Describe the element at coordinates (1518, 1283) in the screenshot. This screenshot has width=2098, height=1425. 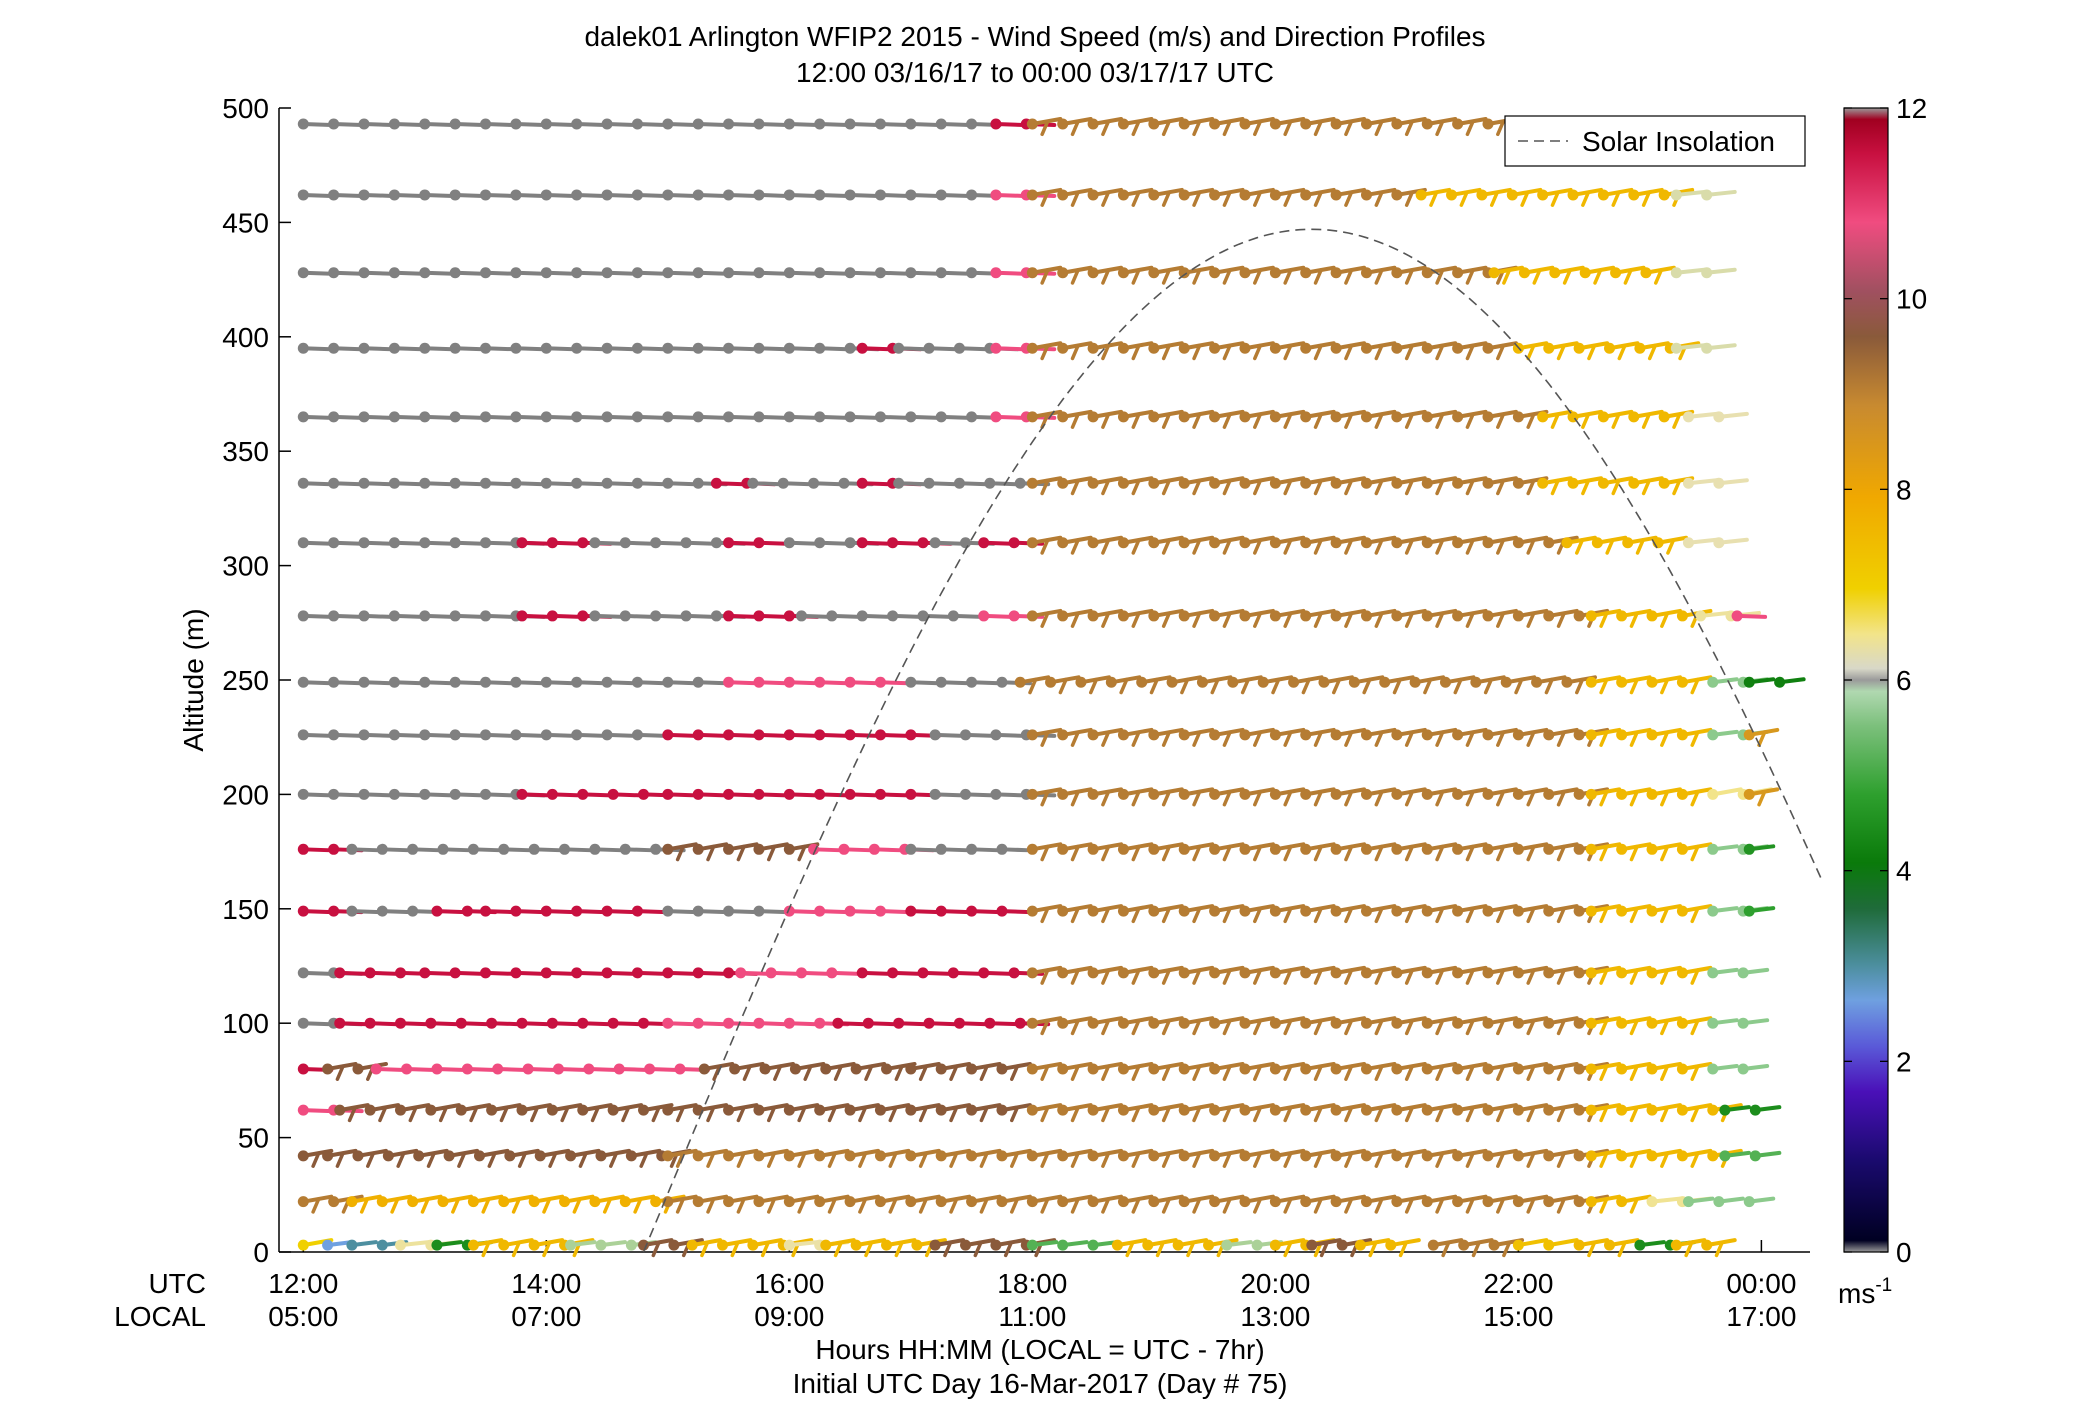
I see `x-tick-label-utc: 22:00` at that location.